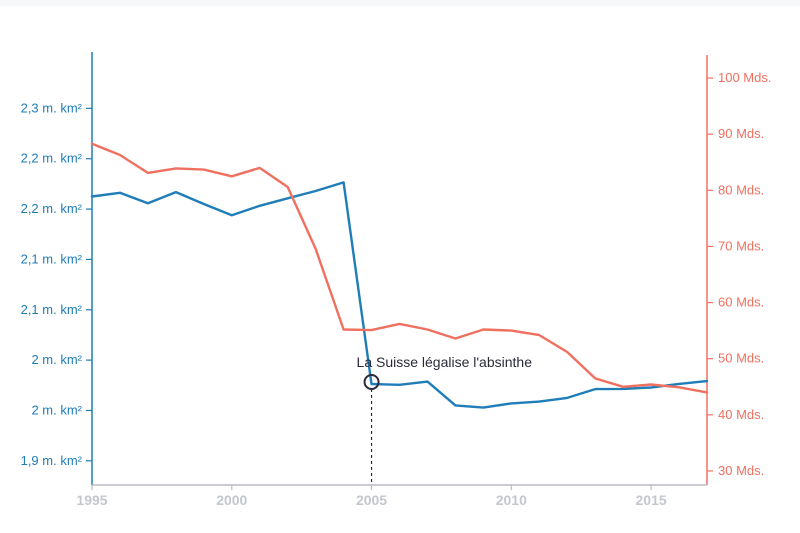  I want to click on left-tick-label: 2,3 m. km², so click(52, 107).